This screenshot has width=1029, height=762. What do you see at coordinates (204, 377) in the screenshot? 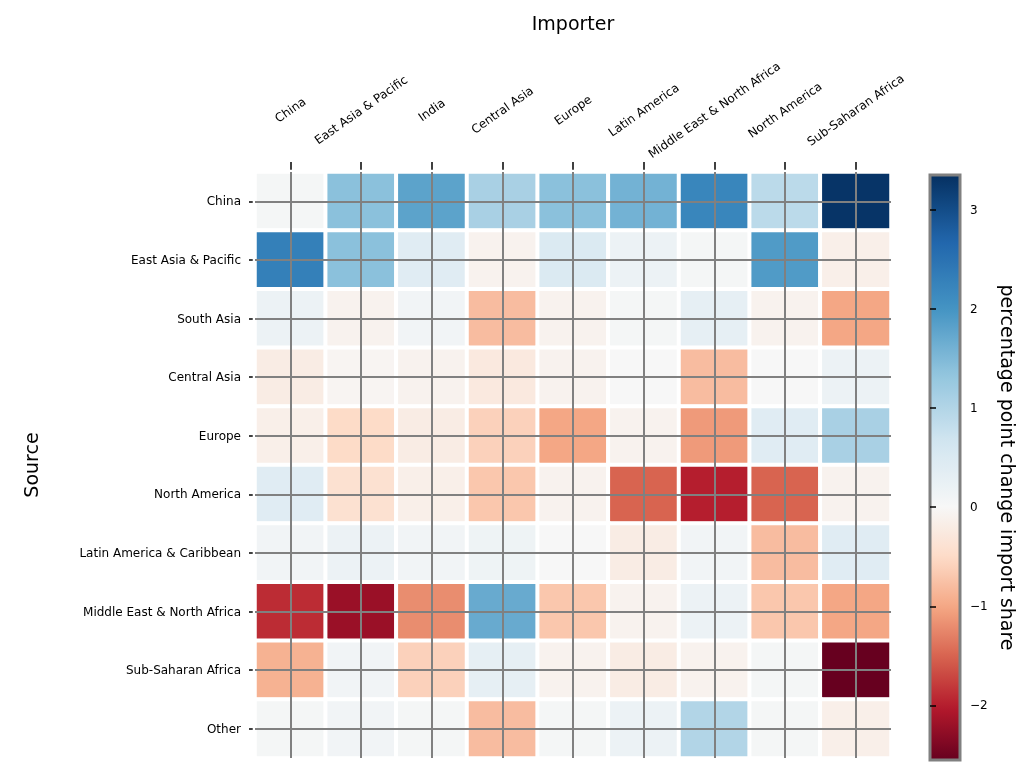
I see `y-tick-label: Central Asia` at bounding box center [204, 377].